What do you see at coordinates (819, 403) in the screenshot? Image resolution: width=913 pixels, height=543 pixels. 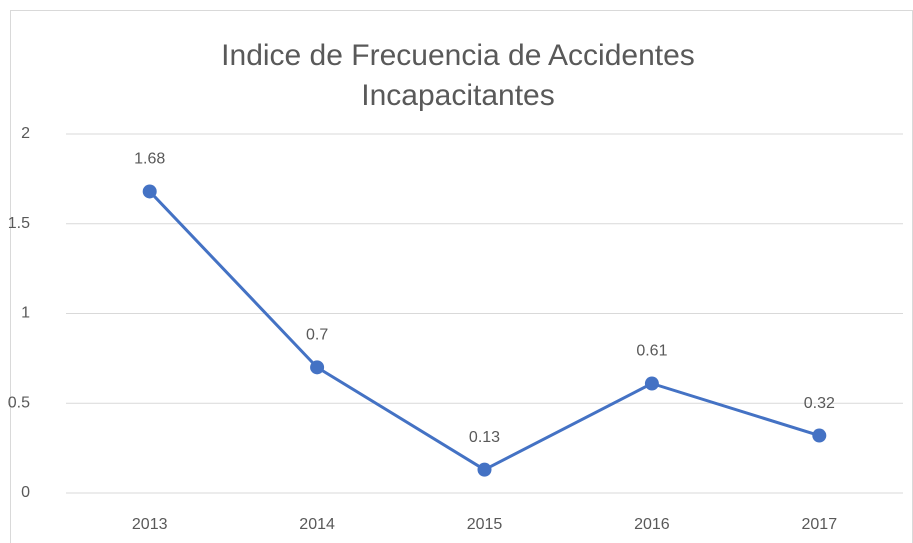 I see `data-label: 0.32` at bounding box center [819, 403].